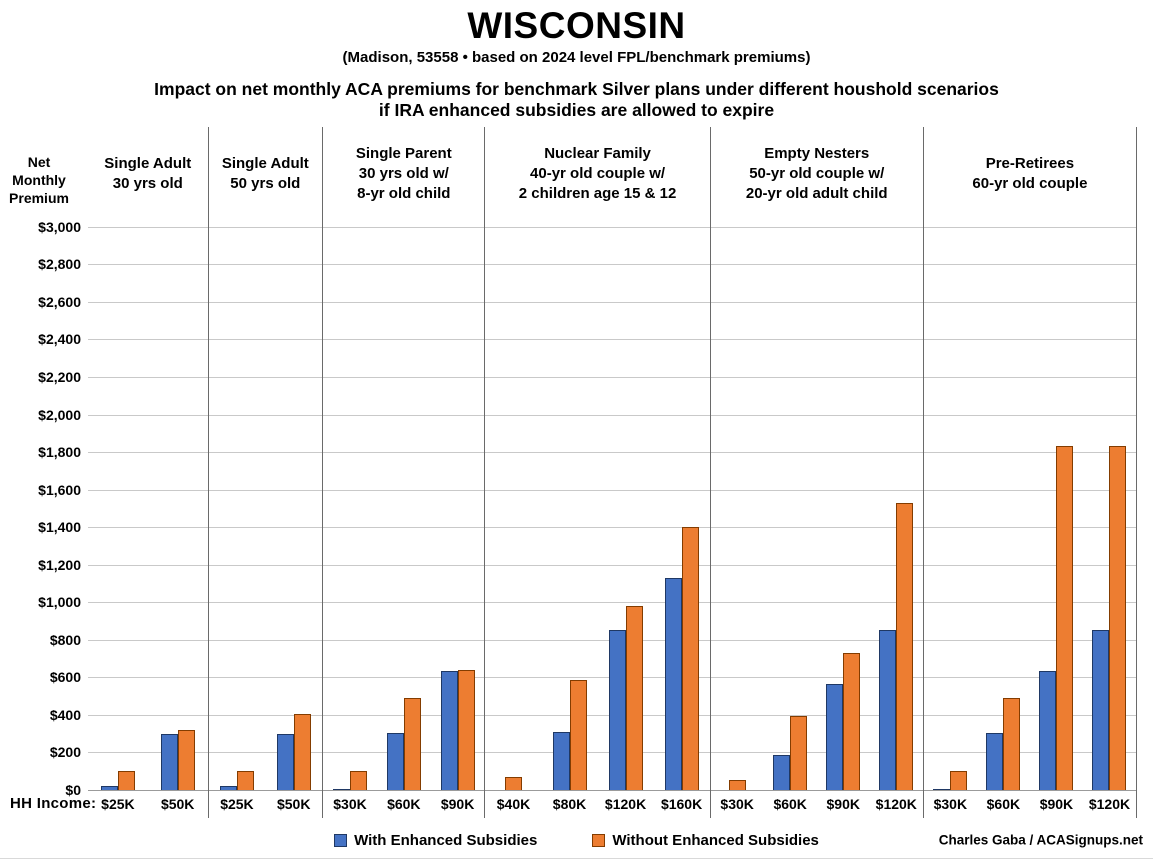 The image size is (1153, 867). I want to click on scenario-title-line: Pre-Retirees, so click(1030, 164).